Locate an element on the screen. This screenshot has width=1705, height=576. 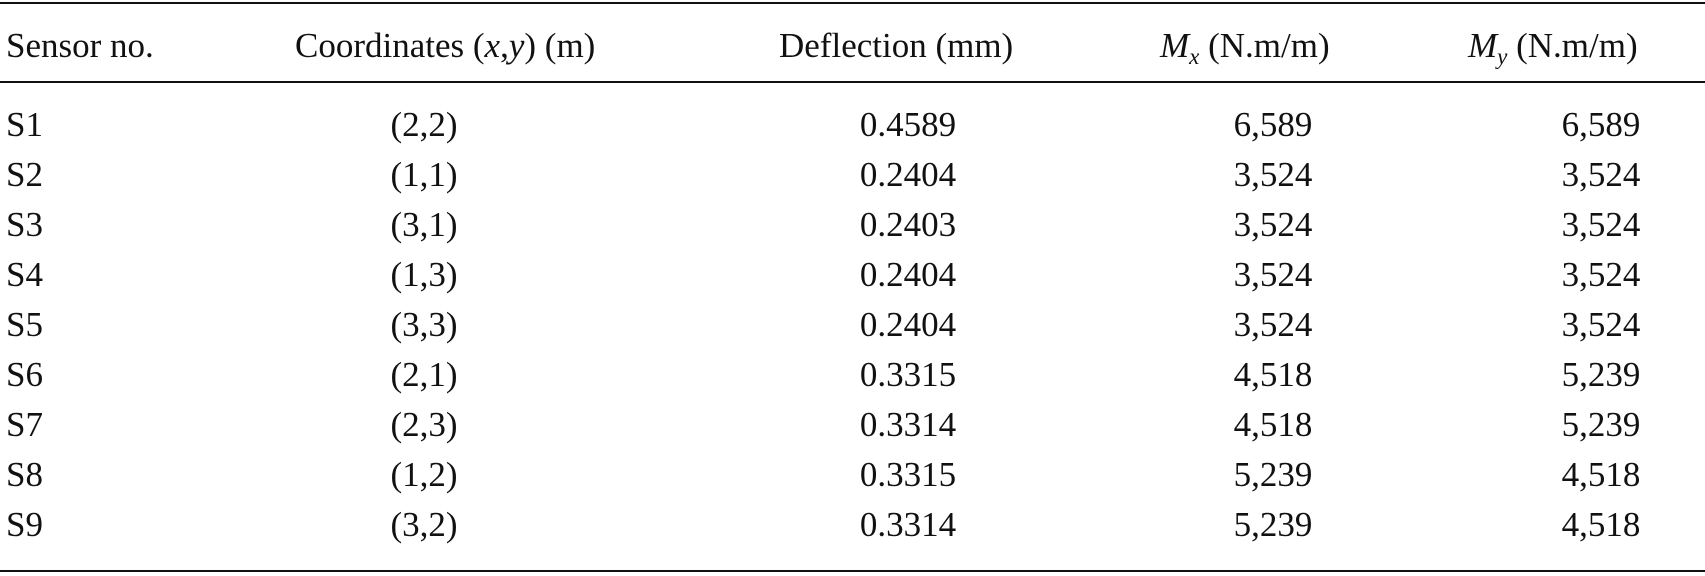
cell-coordinates: (1,1) is located at coordinates (424, 174).